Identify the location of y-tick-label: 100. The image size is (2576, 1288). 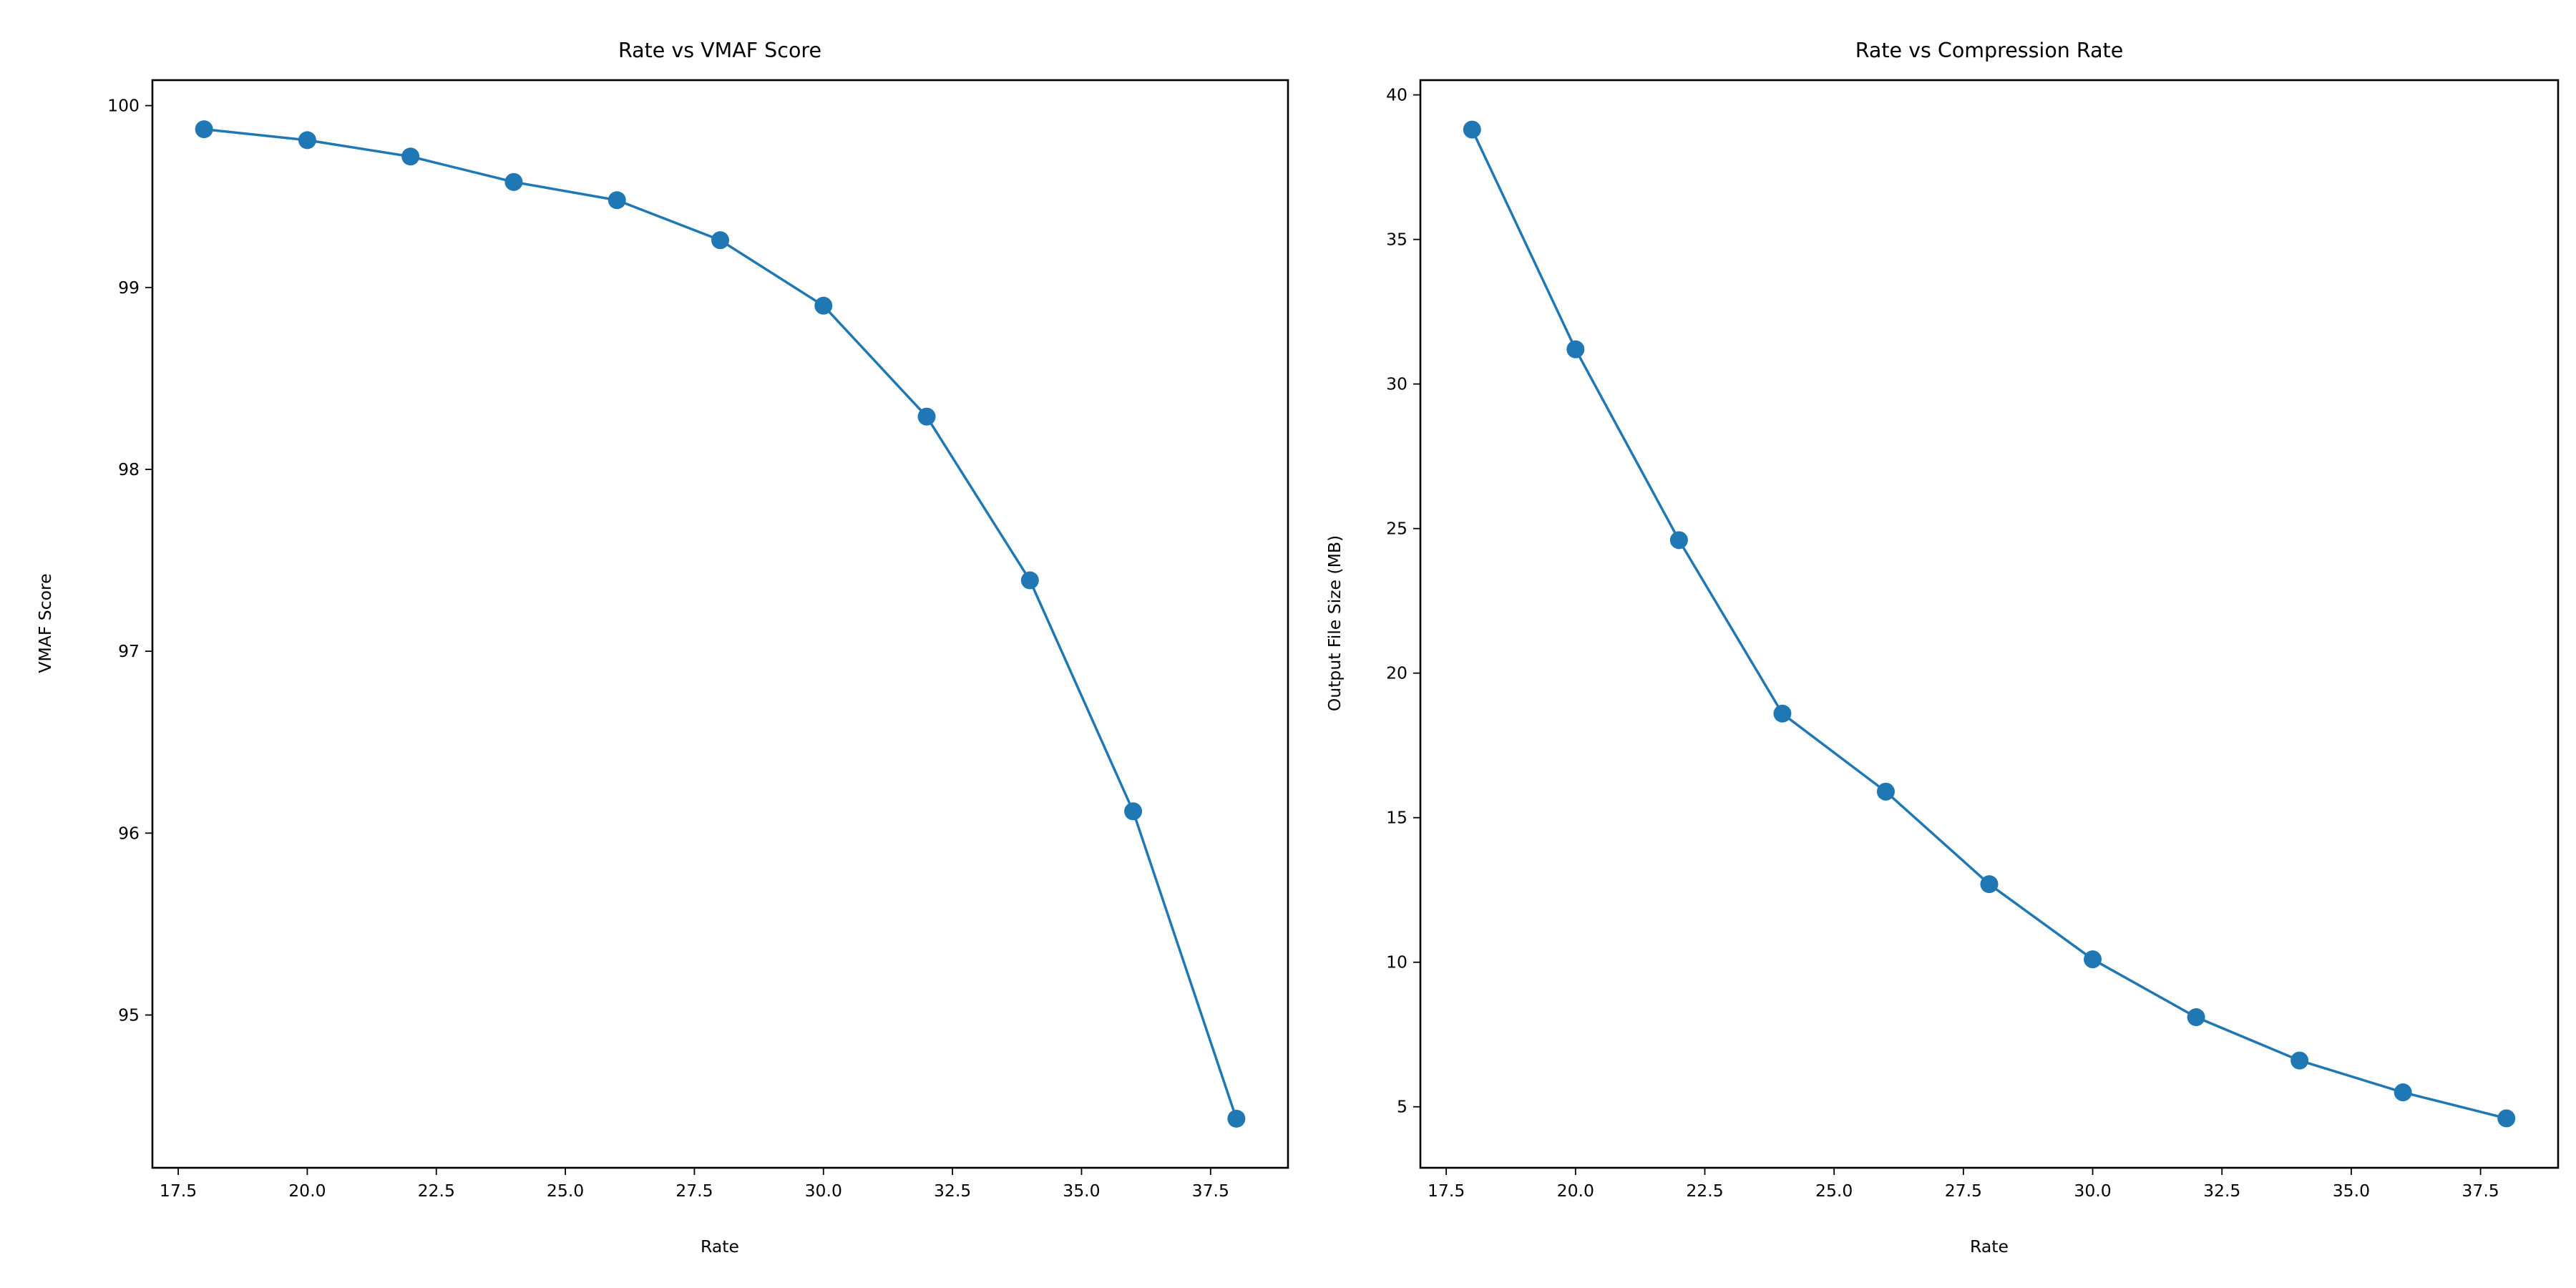
(123, 106).